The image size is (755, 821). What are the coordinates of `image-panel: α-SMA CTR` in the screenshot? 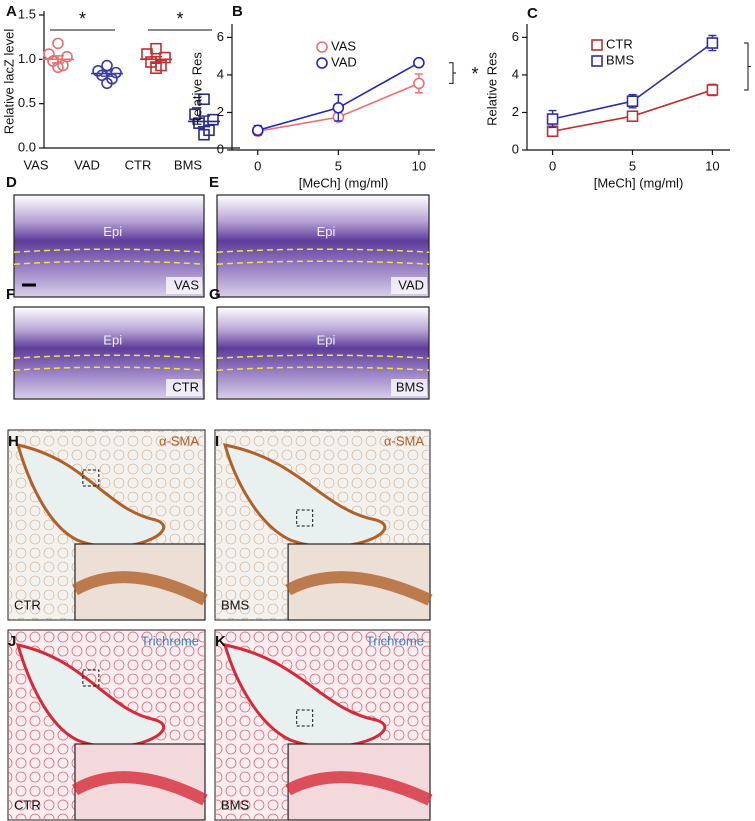 It's located at (107, 525).